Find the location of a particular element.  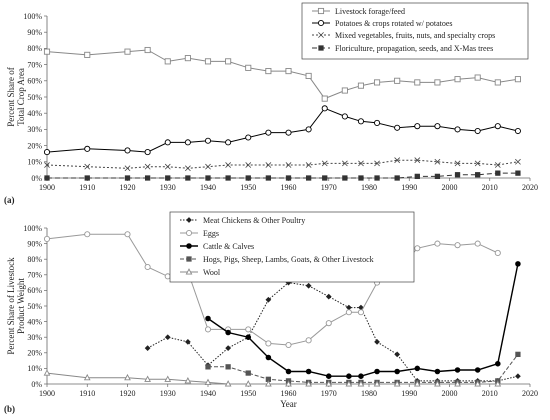

series-2-point-1-stroke-b is located at coordinates (87, 166).